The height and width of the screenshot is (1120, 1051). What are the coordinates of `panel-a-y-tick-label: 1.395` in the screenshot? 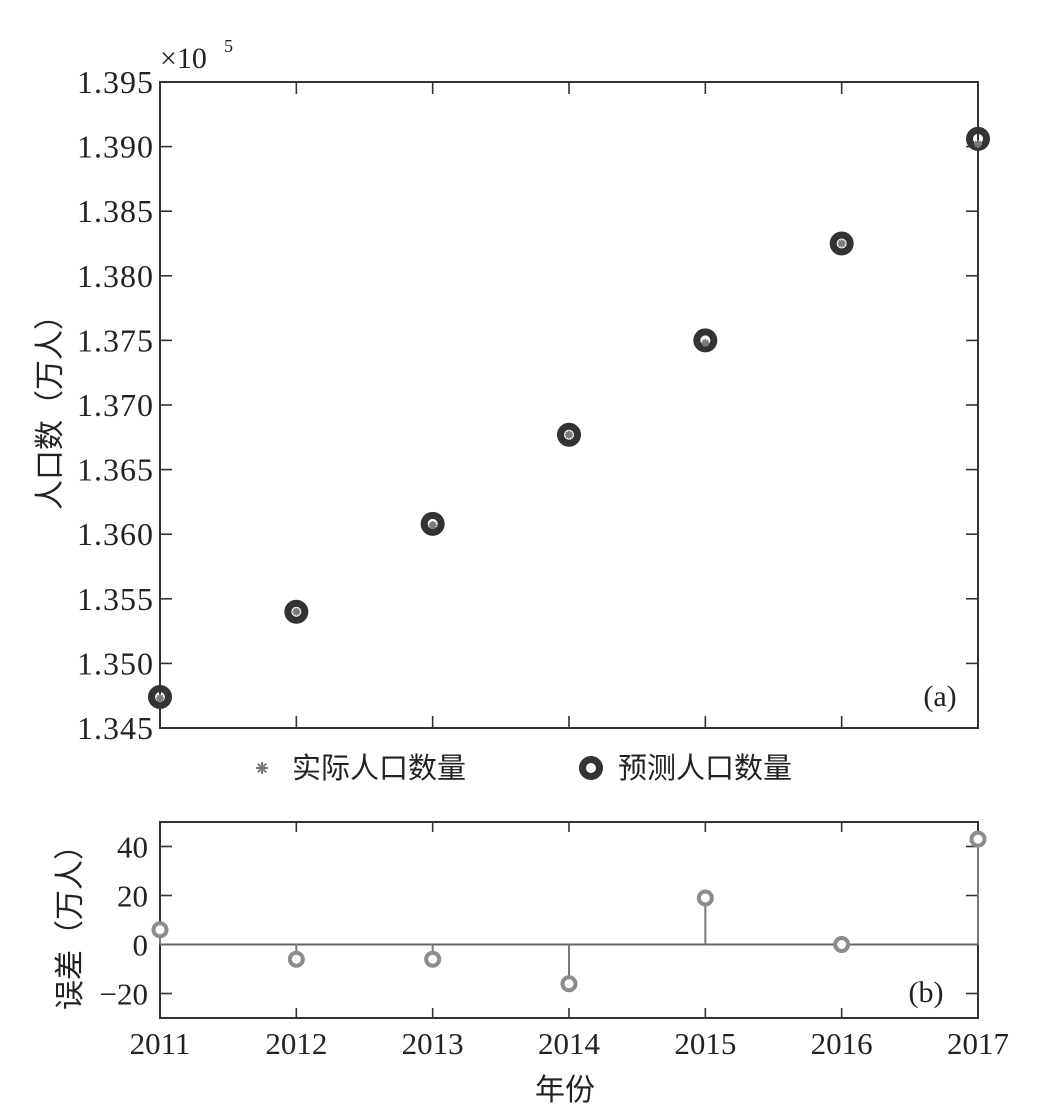 It's located at (115, 82).